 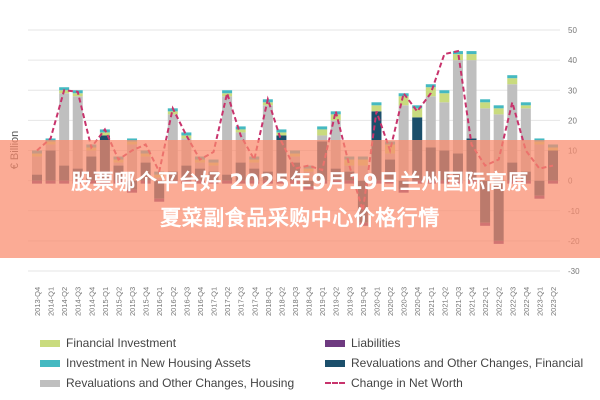 What do you see at coordinates (180, 383) in the screenshot?
I see `legend-label: Revaluations and Other Changes, Housing` at bounding box center [180, 383].